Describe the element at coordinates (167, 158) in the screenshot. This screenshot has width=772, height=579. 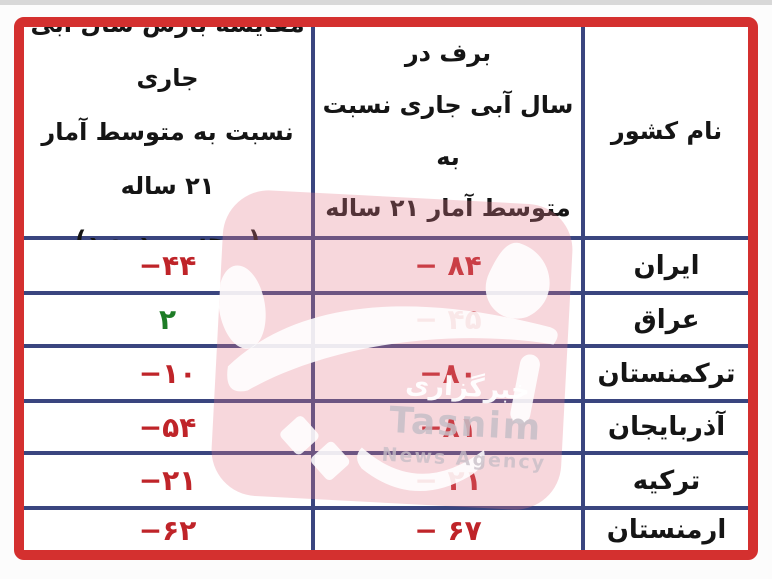
I see `rain-header-line-2: نسبت به متوسط آمار ۲۱ ساله` at that location.